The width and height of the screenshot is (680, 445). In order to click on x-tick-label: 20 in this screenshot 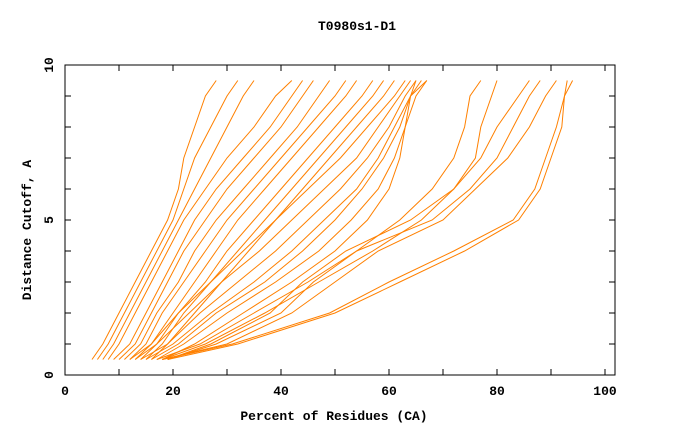, I will do `click(173, 391)`.